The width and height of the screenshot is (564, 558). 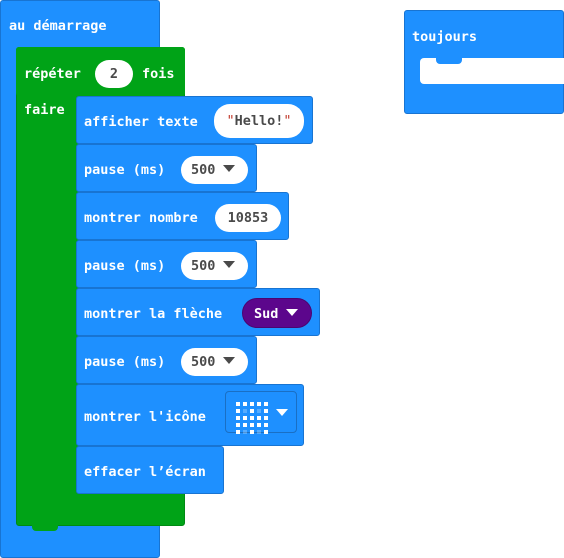 I want to click on arrow-direction-value: Sud, so click(x=266, y=314).